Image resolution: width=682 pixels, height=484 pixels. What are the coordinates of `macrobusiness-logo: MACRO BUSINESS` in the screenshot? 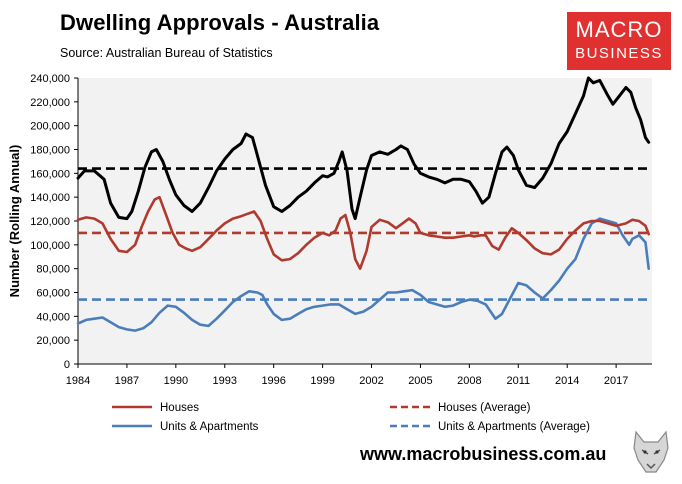 It's located at (619, 41).